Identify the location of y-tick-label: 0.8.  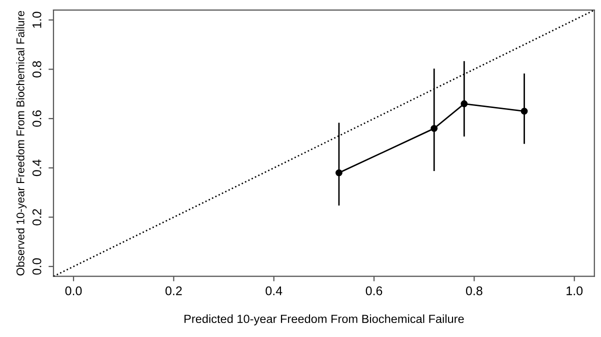
(37, 69).